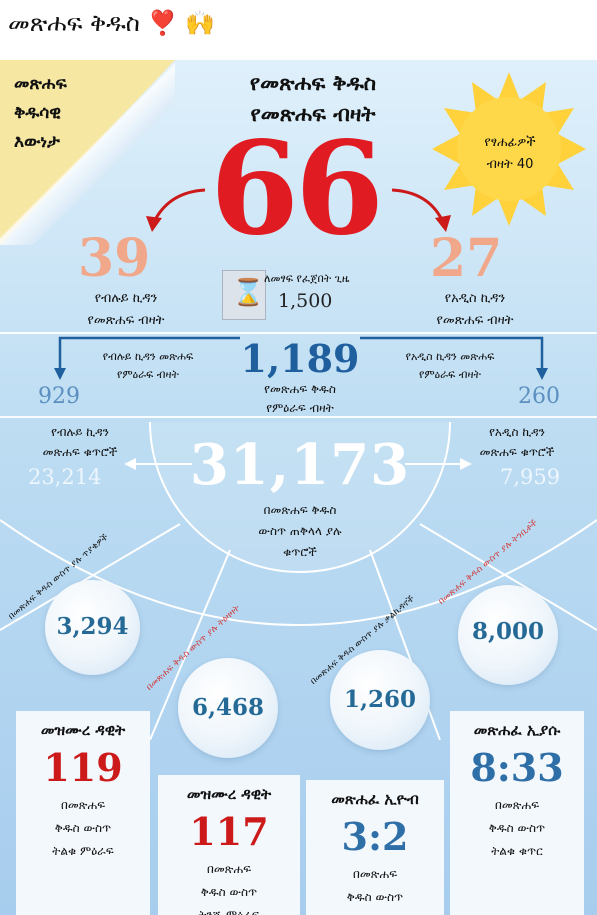 The width and height of the screenshot is (597, 915). Describe the element at coordinates (148, 356) in the screenshot. I see `label-line: የብሉይ ኪዳን መጽሐፍ` at that location.